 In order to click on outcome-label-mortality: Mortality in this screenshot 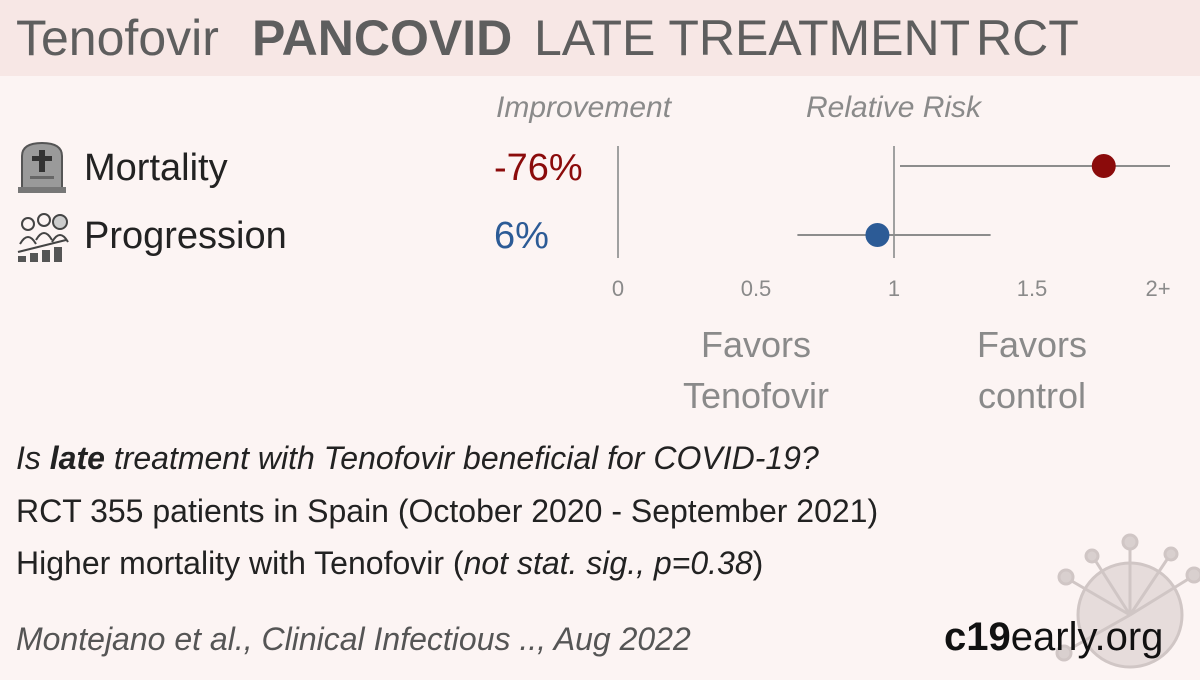, I will do `click(156, 168)`.